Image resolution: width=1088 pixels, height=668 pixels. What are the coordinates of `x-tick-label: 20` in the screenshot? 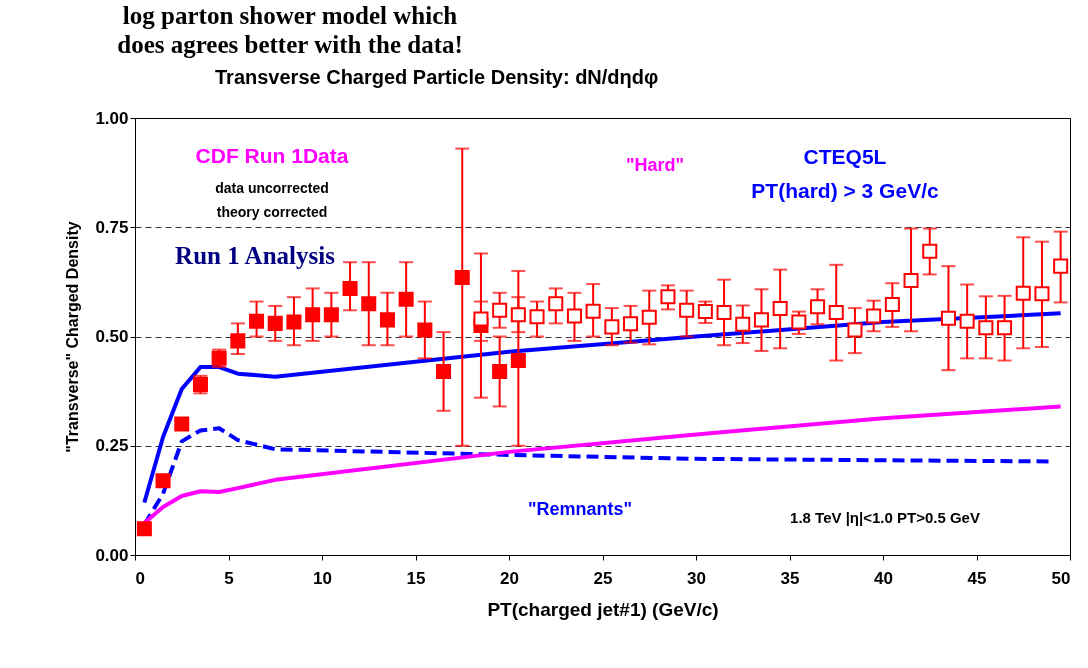 It's located at (509, 578).